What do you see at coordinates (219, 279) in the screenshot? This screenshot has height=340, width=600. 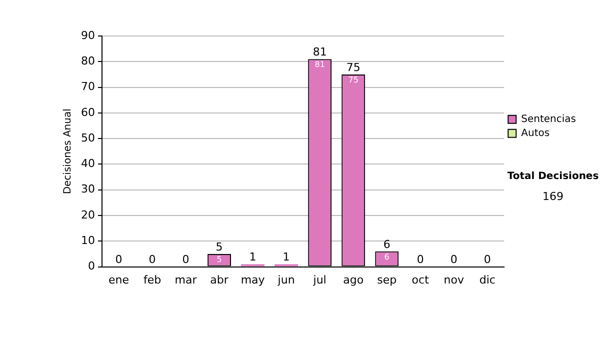 I see `x-tick-label: abr` at bounding box center [219, 279].